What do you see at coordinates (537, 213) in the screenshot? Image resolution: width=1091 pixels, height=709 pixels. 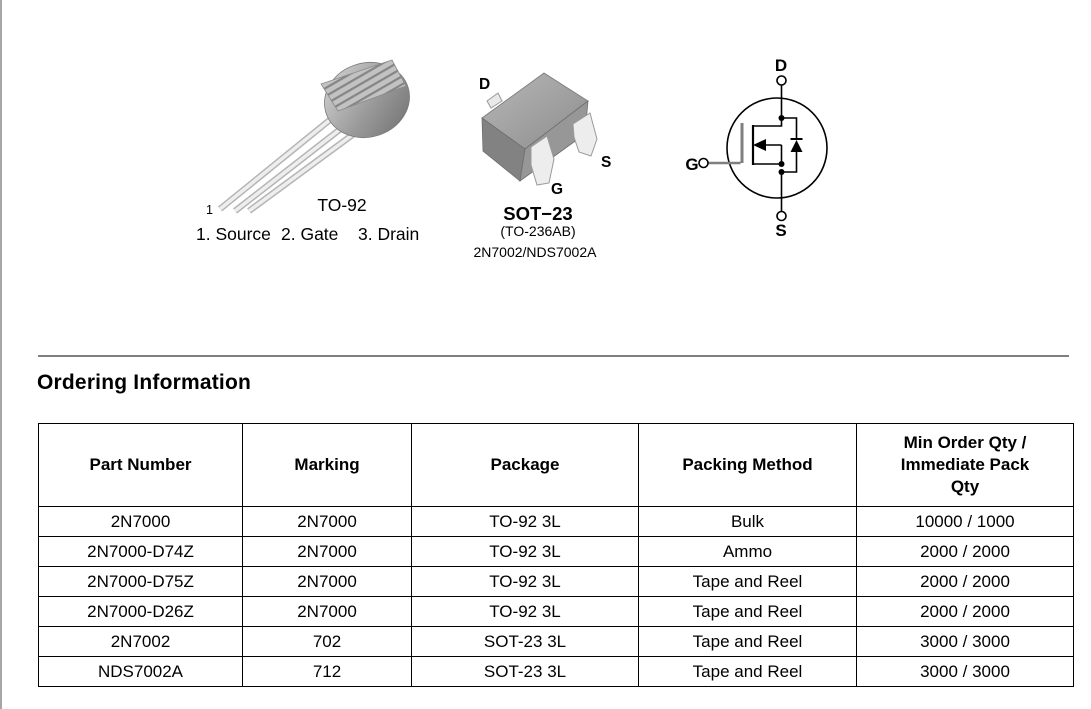 I see `sot23-package-label: SOT−23` at bounding box center [537, 213].